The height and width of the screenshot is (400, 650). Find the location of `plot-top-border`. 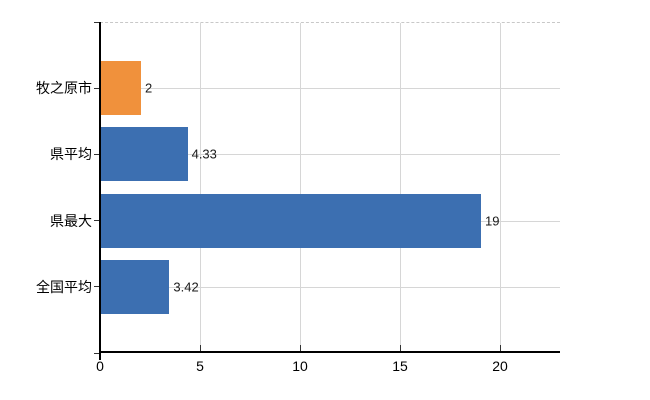

plot-top-border is located at coordinates (330, 22).